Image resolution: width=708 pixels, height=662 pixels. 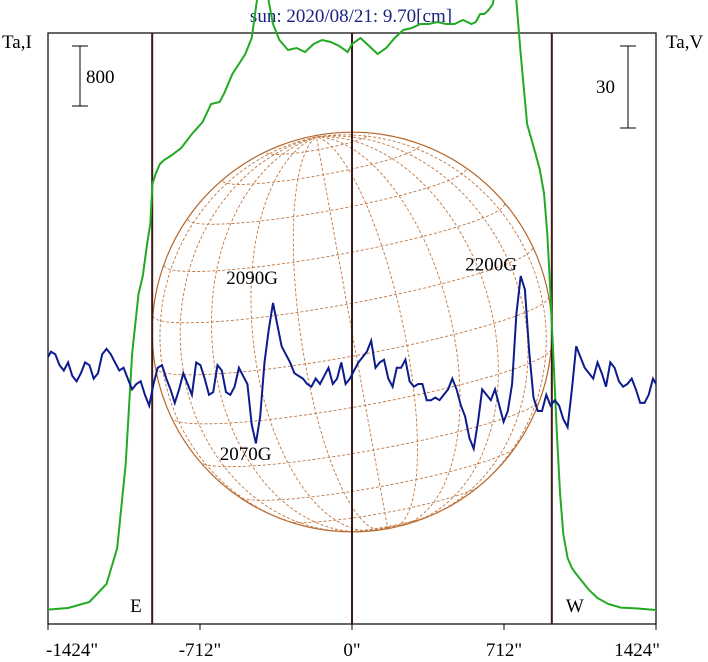 What do you see at coordinates (605, 87) in the screenshot?
I see `right-scale-value: 30` at bounding box center [605, 87].